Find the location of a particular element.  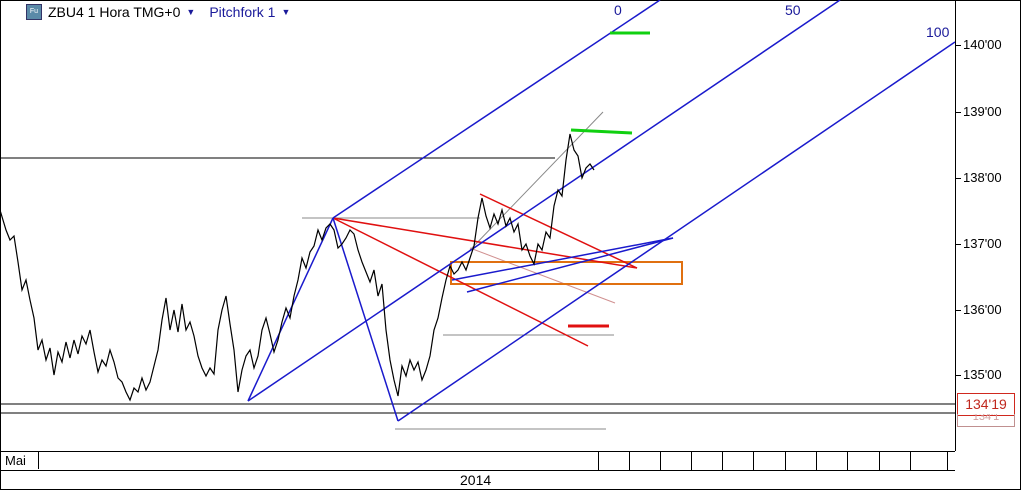

orange-zone-rect is located at coordinates (566, 273).